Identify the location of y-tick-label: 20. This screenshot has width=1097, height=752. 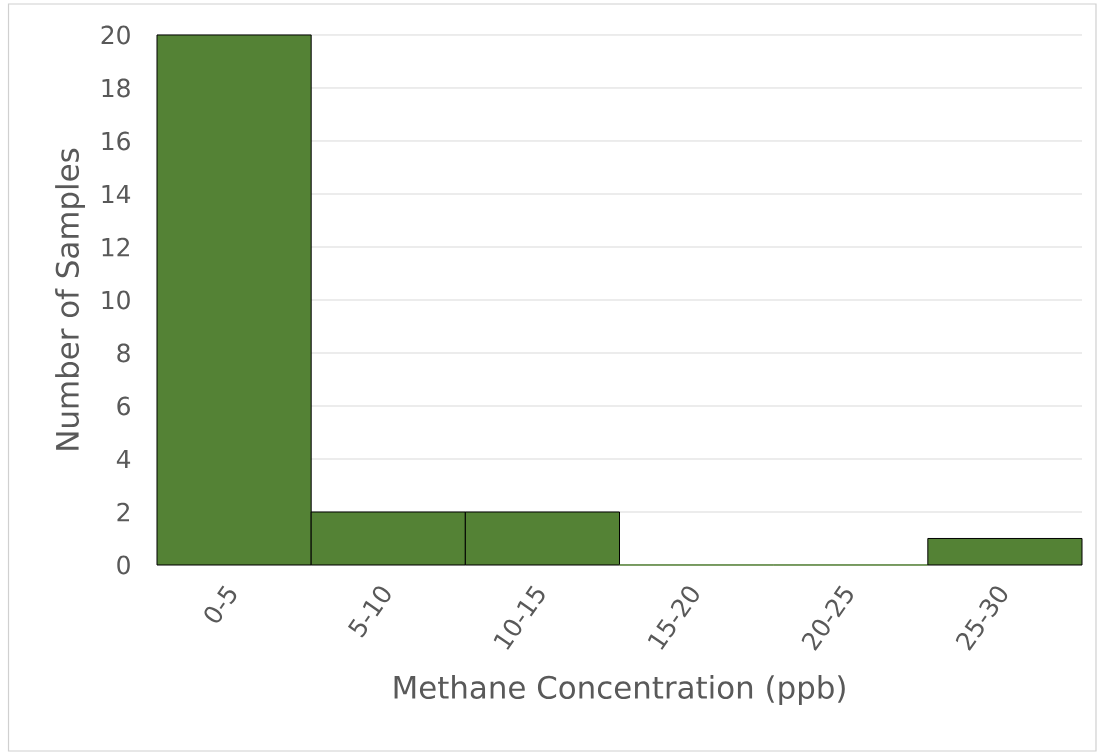
(115, 35).